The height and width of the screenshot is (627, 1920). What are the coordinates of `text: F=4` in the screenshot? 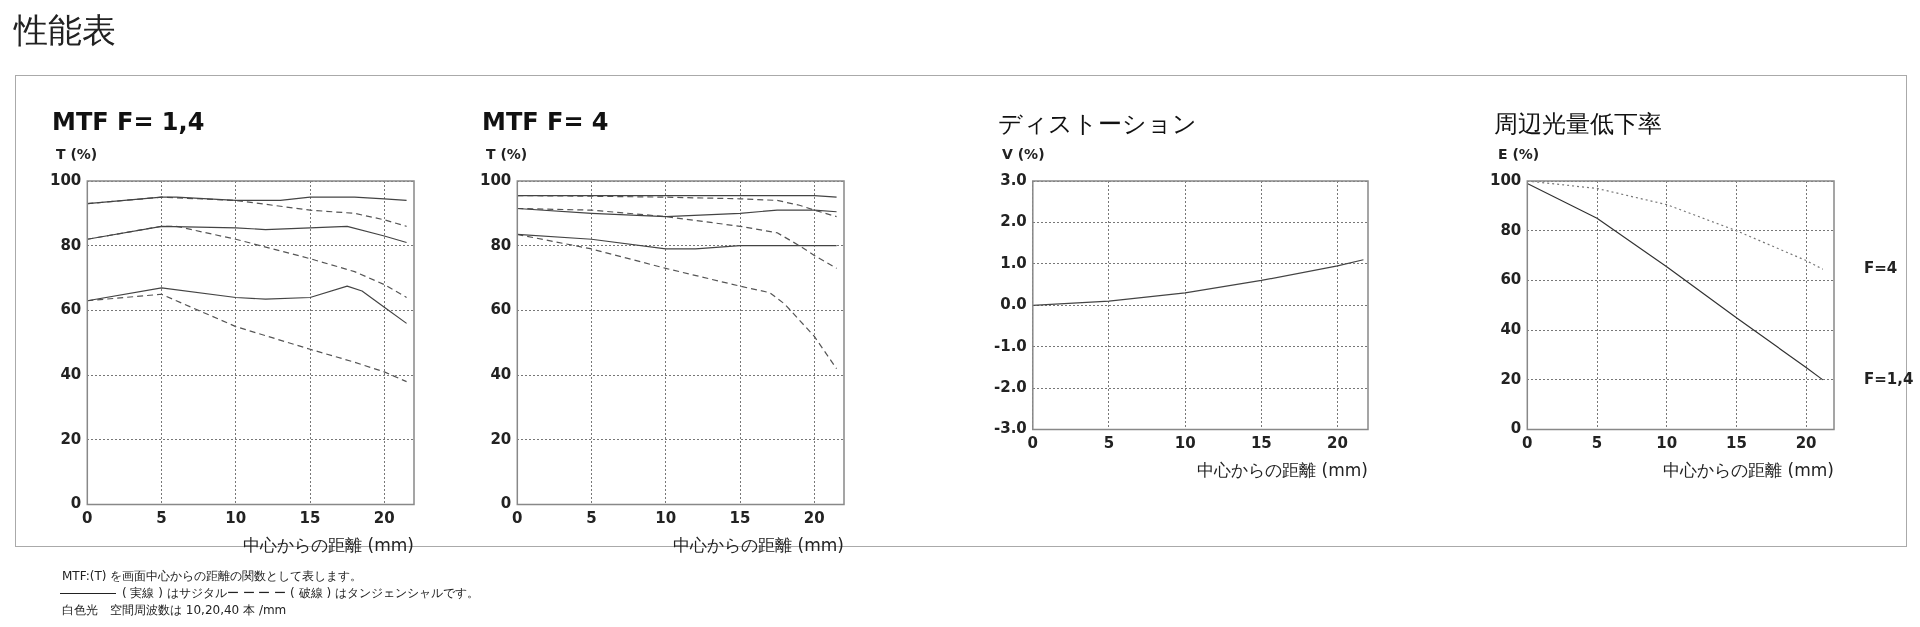 It's located at (1881, 268).